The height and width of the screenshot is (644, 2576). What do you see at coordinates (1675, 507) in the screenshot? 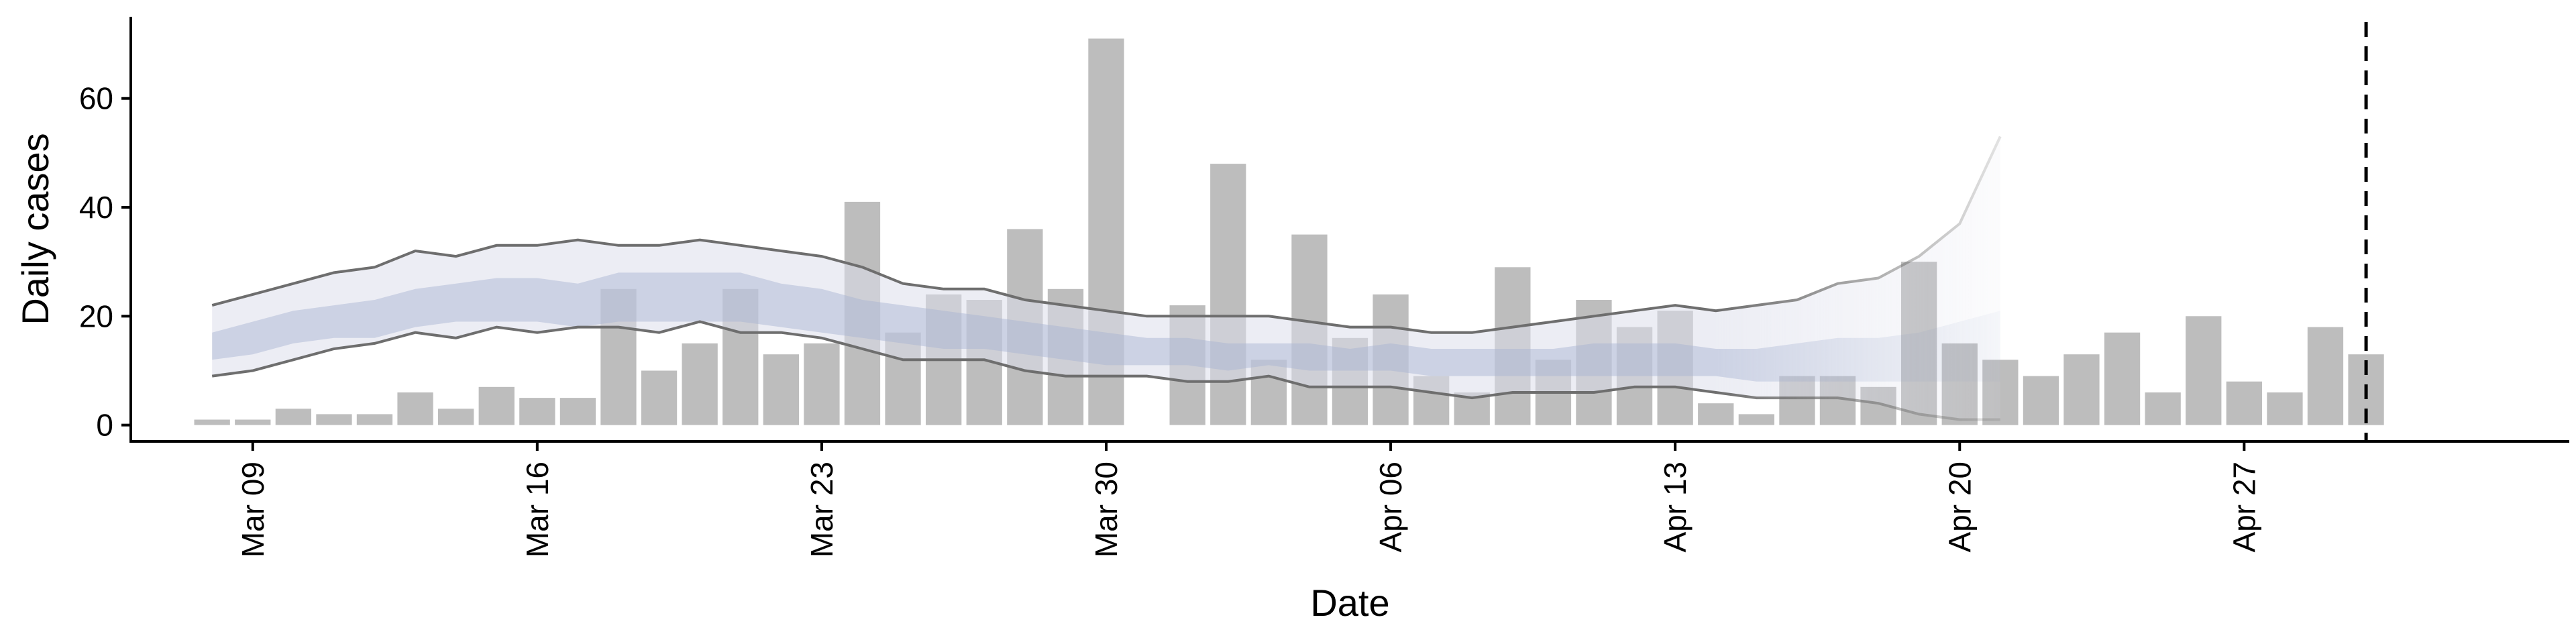
I see `x-tick-label: Apr 13` at bounding box center [1675, 507].